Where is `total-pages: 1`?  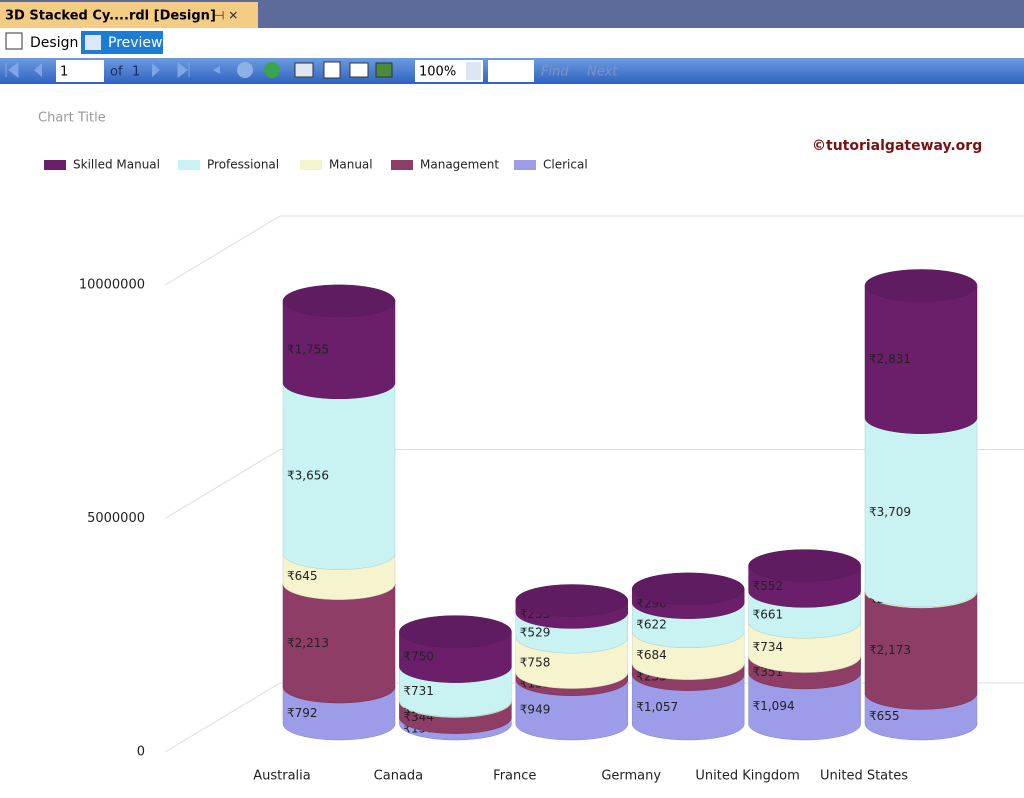 total-pages: 1 is located at coordinates (136, 72).